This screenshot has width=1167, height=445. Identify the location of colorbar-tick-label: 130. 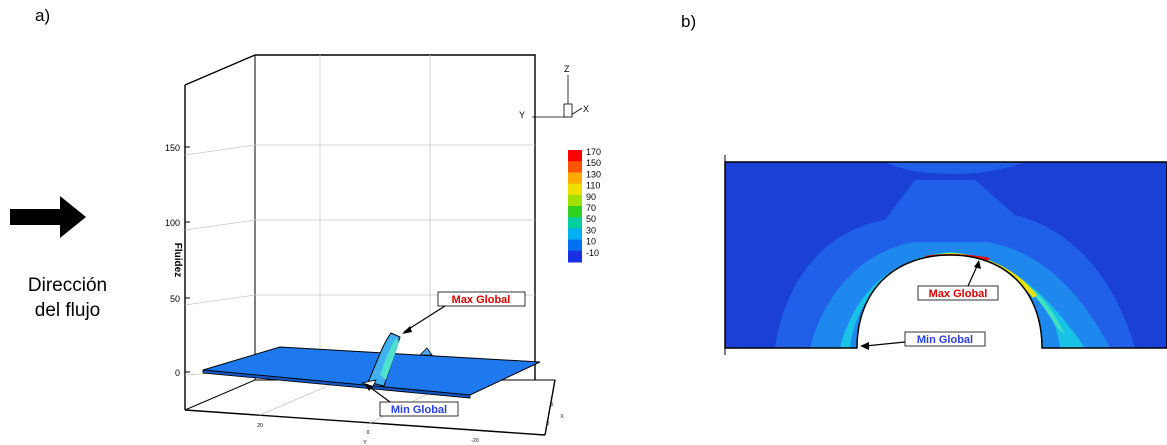
(593, 174).